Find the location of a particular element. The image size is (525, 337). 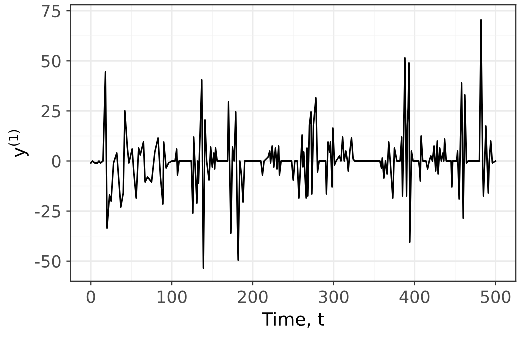

x-tick-label: 100 is located at coordinates (172, 297).